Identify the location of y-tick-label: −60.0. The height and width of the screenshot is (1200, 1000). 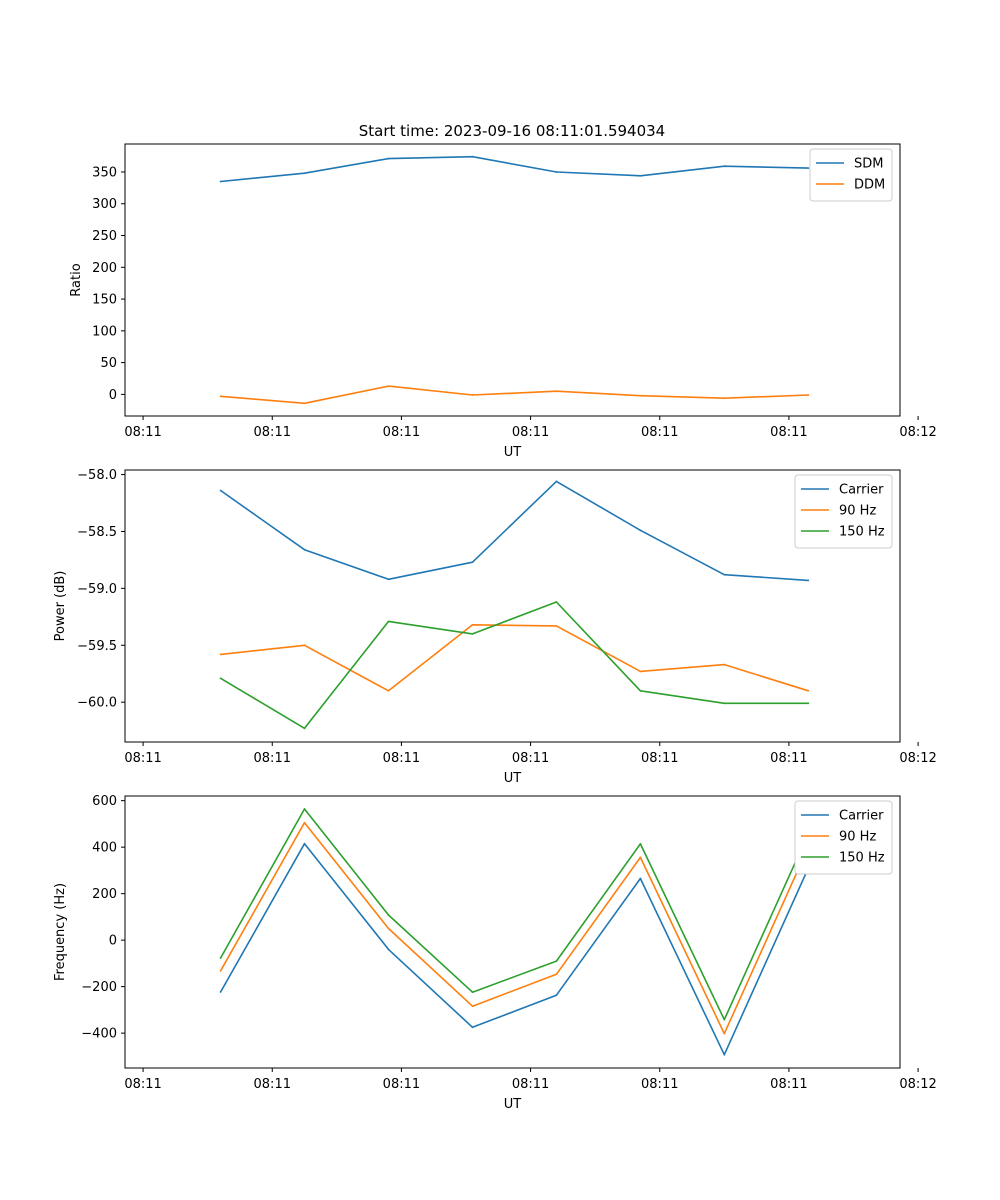
(97, 703).